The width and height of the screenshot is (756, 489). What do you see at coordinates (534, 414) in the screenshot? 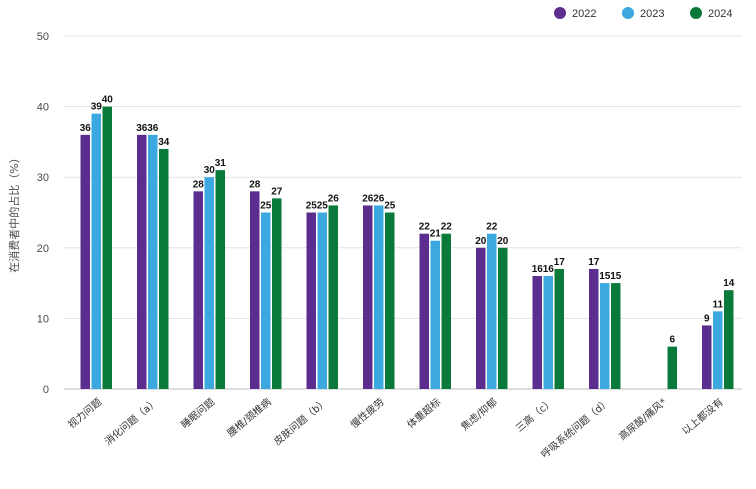
I see `x-category-label: 三高（c）` at bounding box center [534, 414].